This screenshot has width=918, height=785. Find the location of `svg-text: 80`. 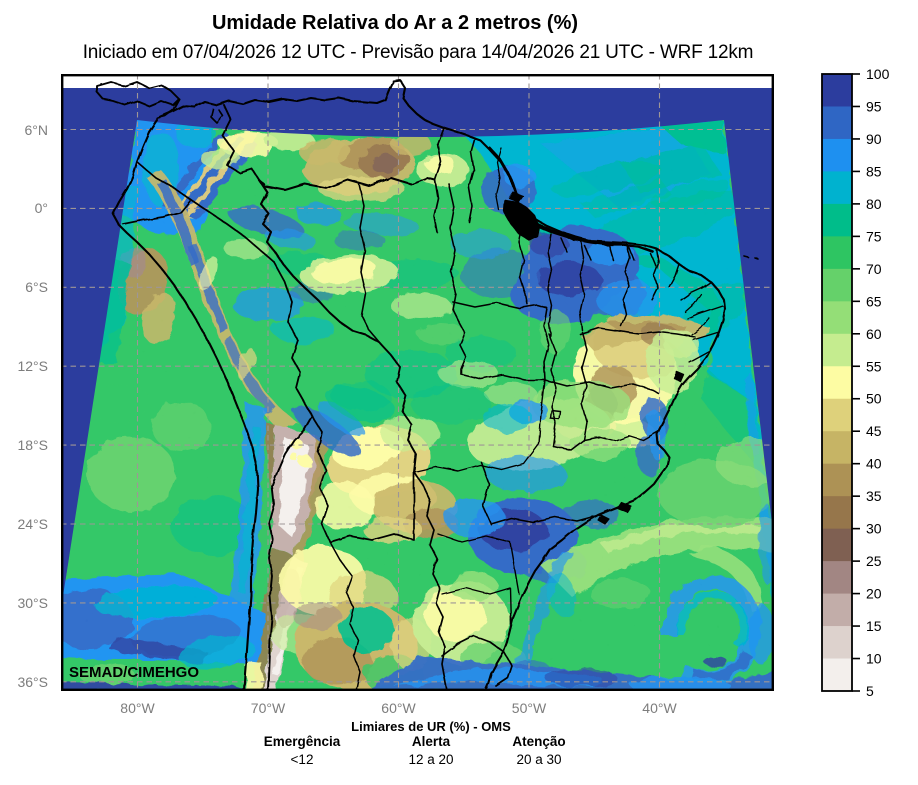

svg-text: 80 is located at coordinates (874, 204).